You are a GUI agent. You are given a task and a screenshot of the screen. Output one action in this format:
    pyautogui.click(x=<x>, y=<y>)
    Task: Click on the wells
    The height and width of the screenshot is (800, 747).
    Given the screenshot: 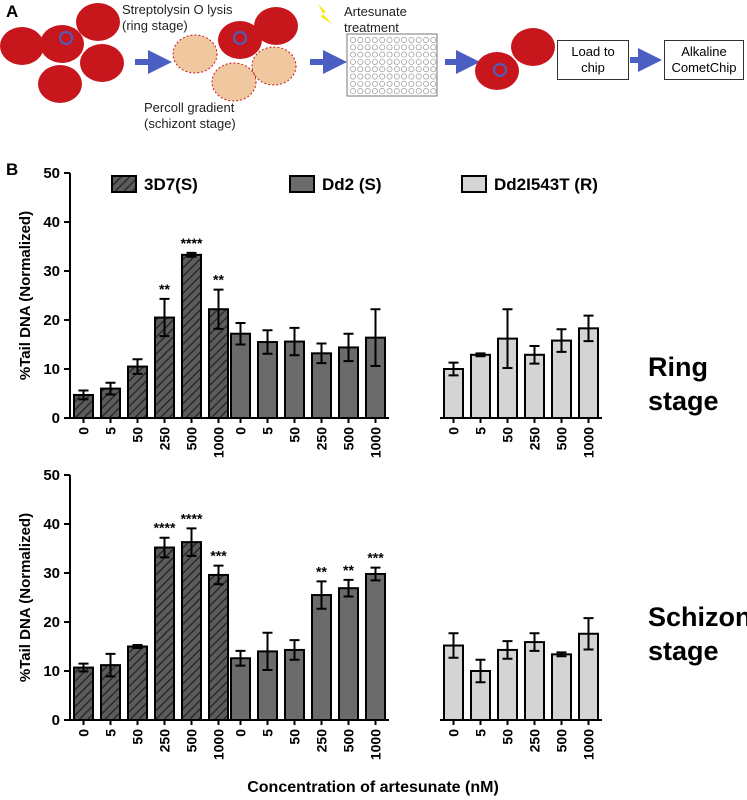 What is the action you would take?
    pyautogui.click(x=393, y=66)
    